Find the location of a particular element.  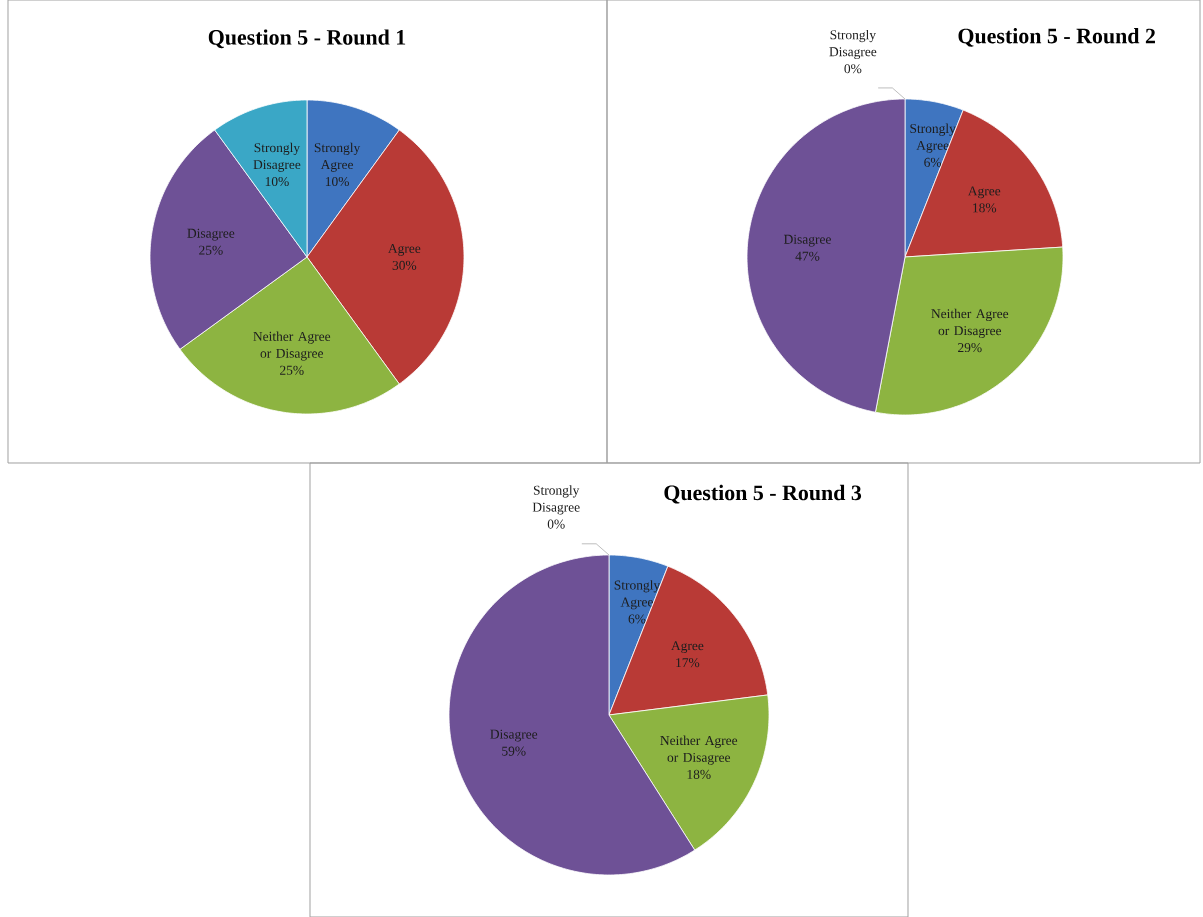

data-label: 47% is located at coordinates (807, 256).